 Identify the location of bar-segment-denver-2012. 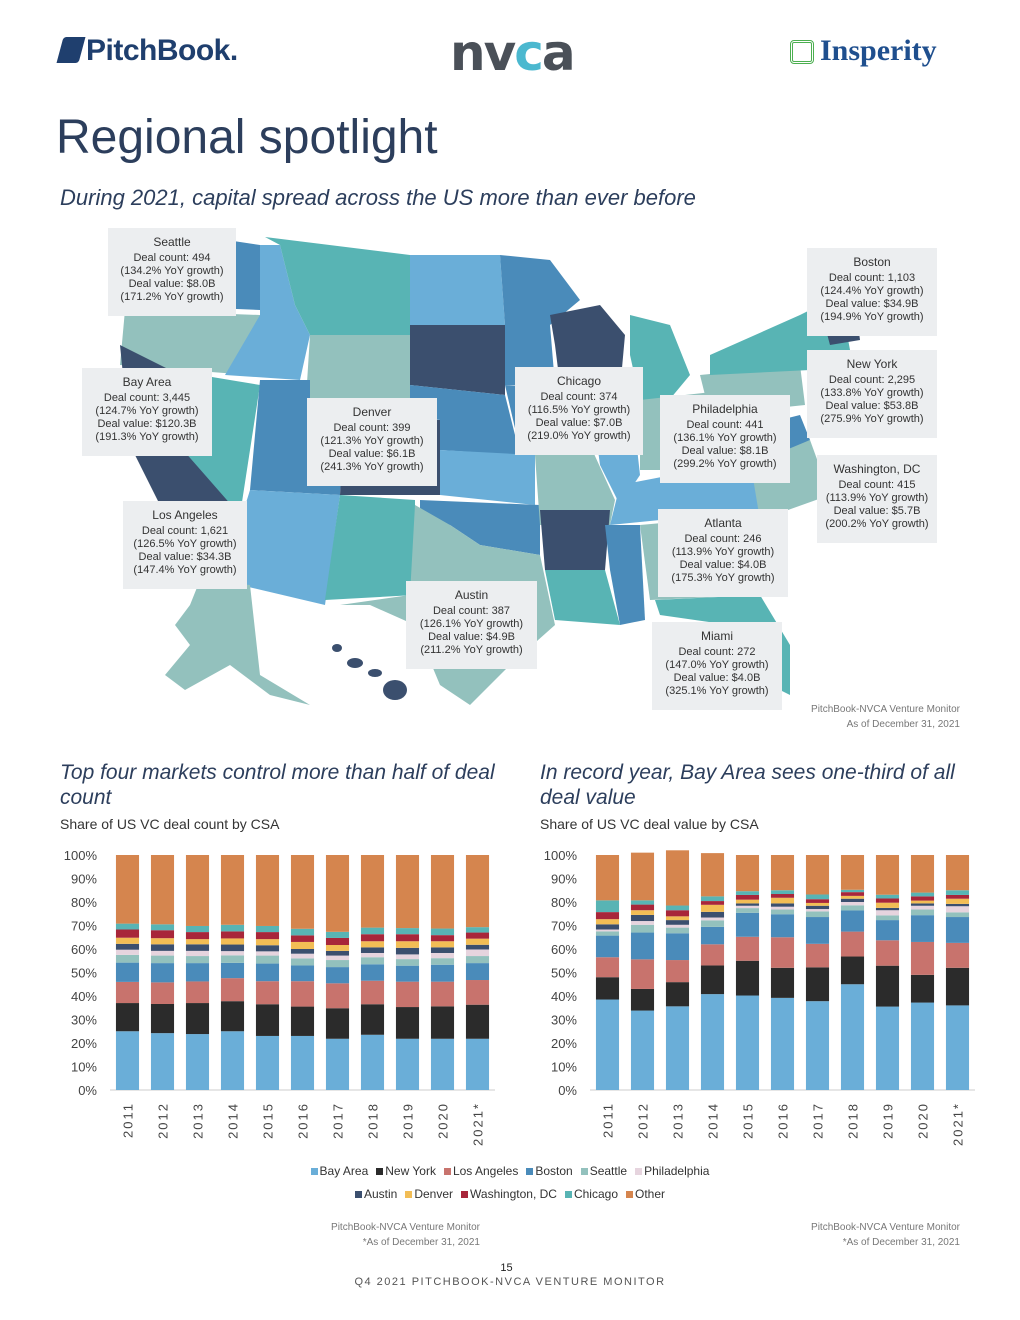
(642, 912).